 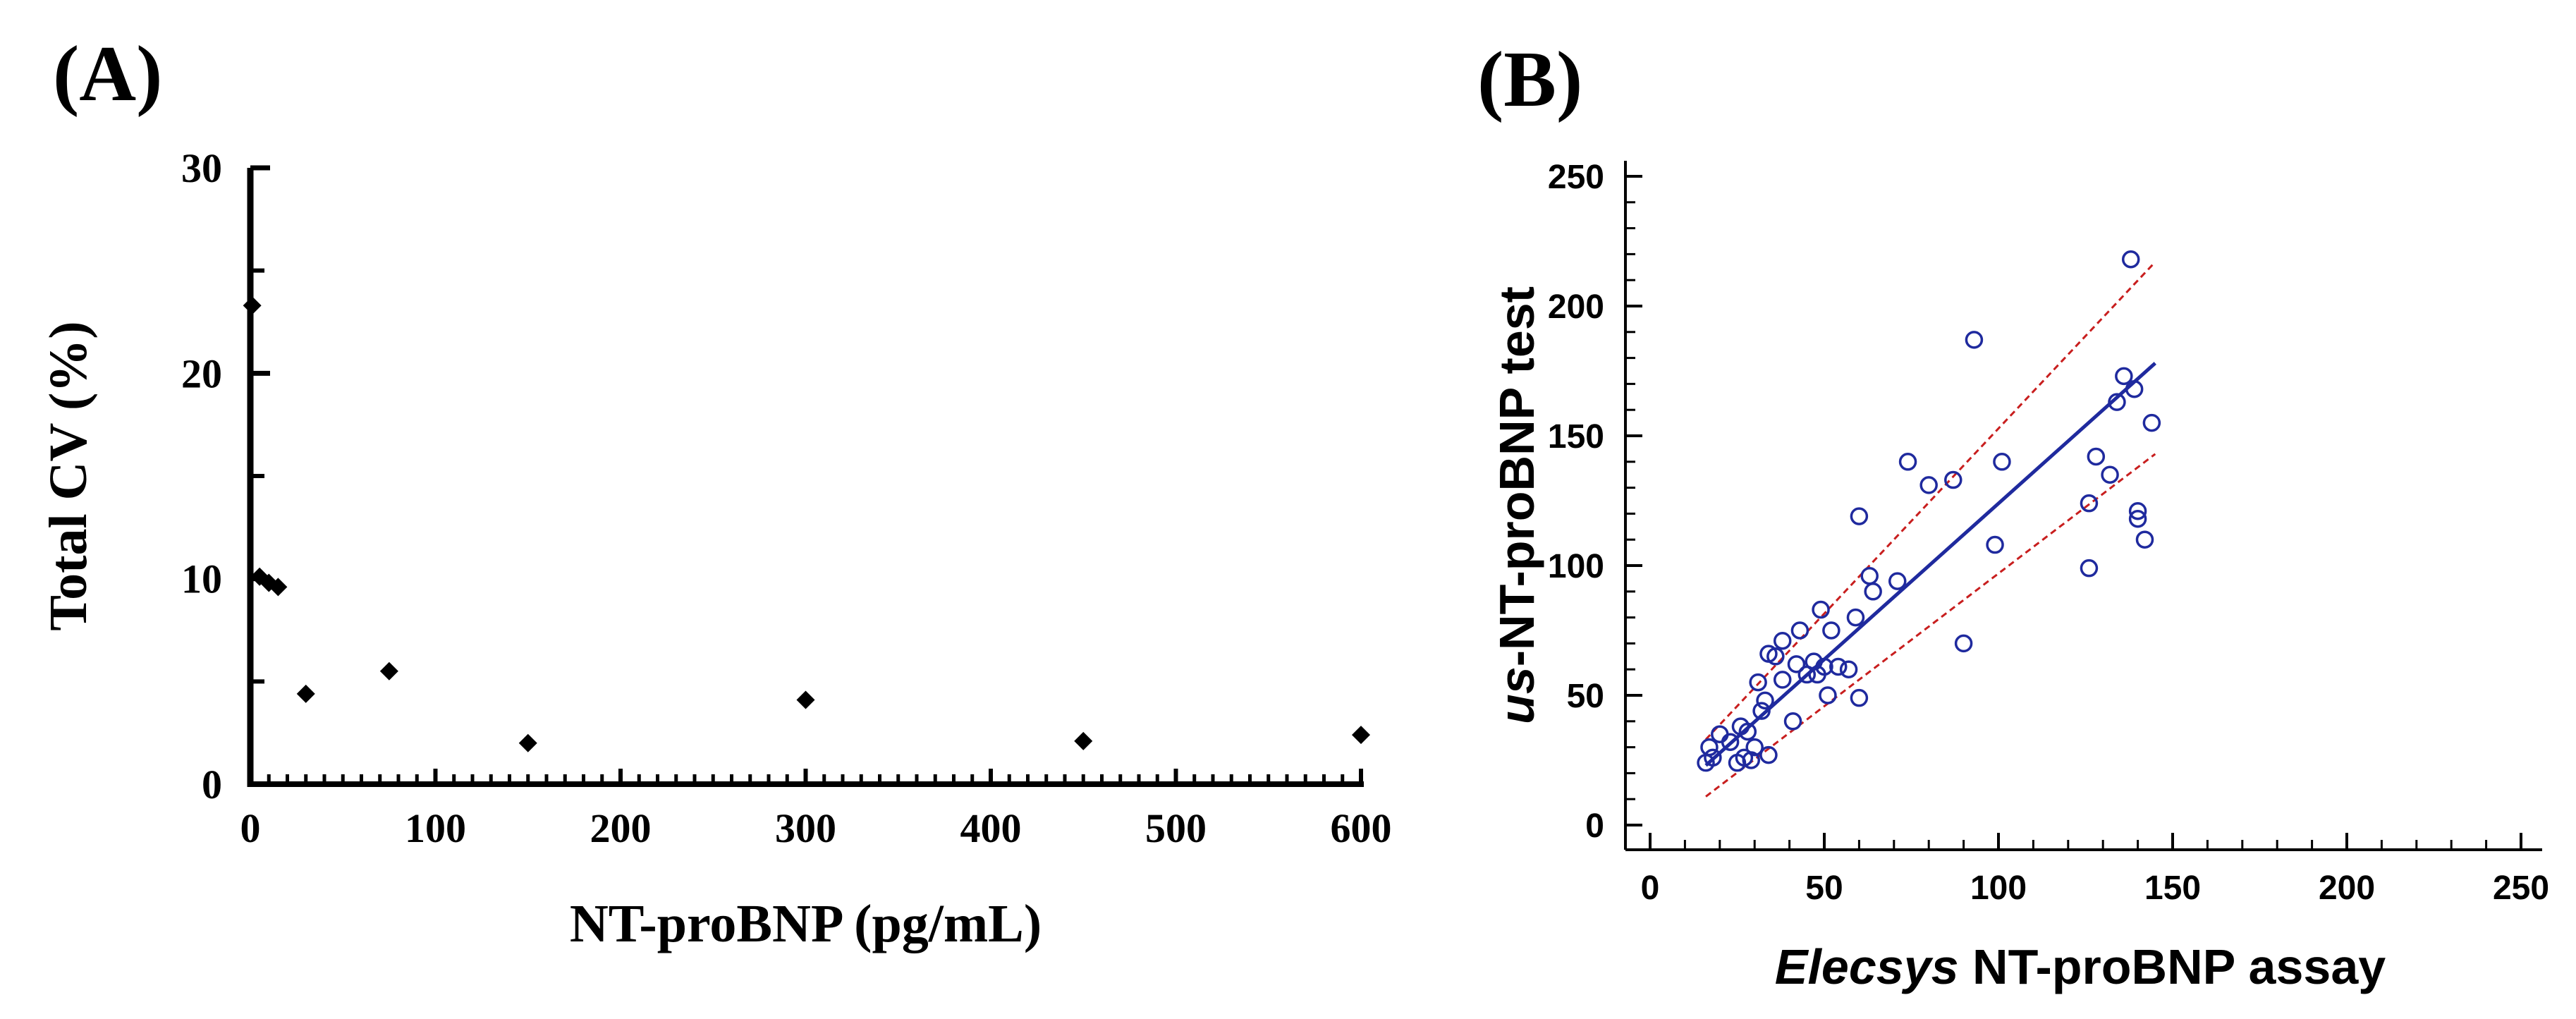 I want to click on chart-b-points, so click(x=1929, y=511).